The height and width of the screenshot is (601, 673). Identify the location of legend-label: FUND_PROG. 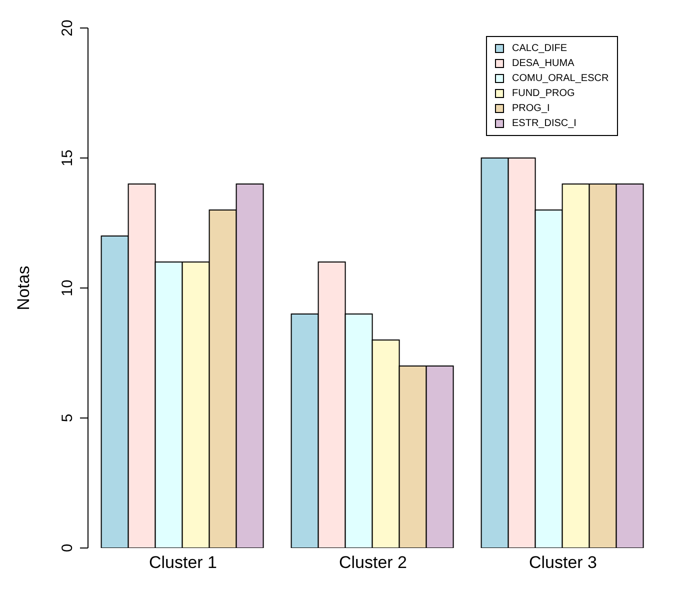
(543, 93).